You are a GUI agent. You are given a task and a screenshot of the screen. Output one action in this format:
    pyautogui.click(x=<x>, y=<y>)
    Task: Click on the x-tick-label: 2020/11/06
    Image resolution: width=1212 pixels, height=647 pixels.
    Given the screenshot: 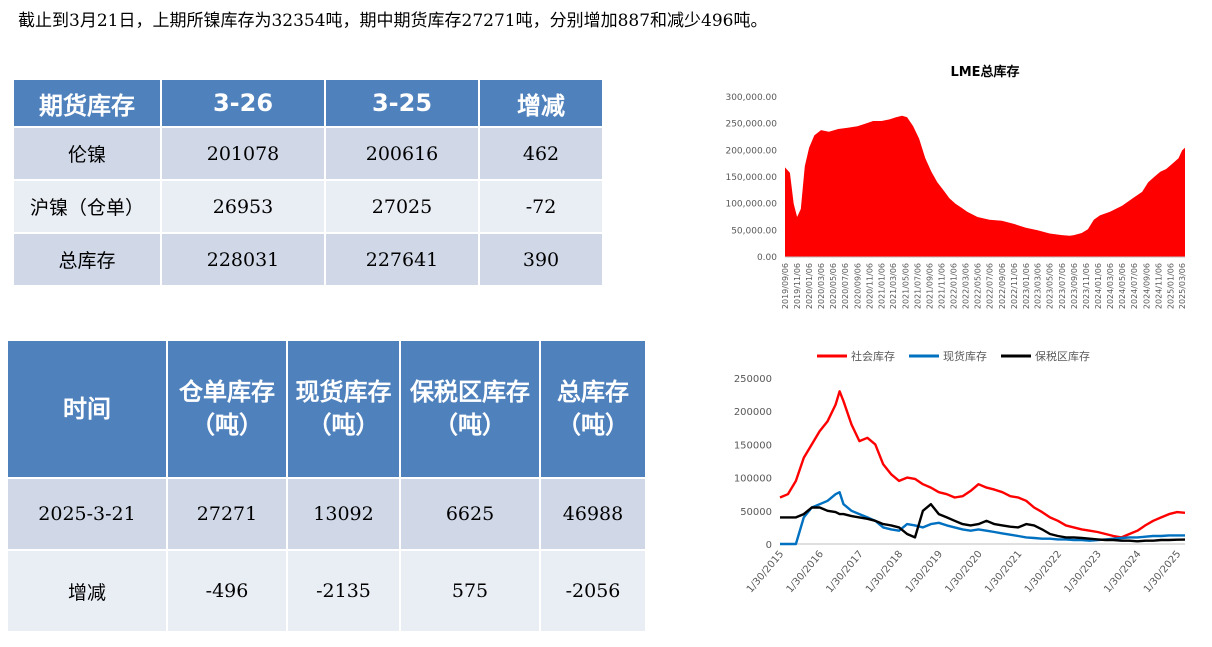 What is the action you would take?
    pyautogui.click(x=869, y=286)
    